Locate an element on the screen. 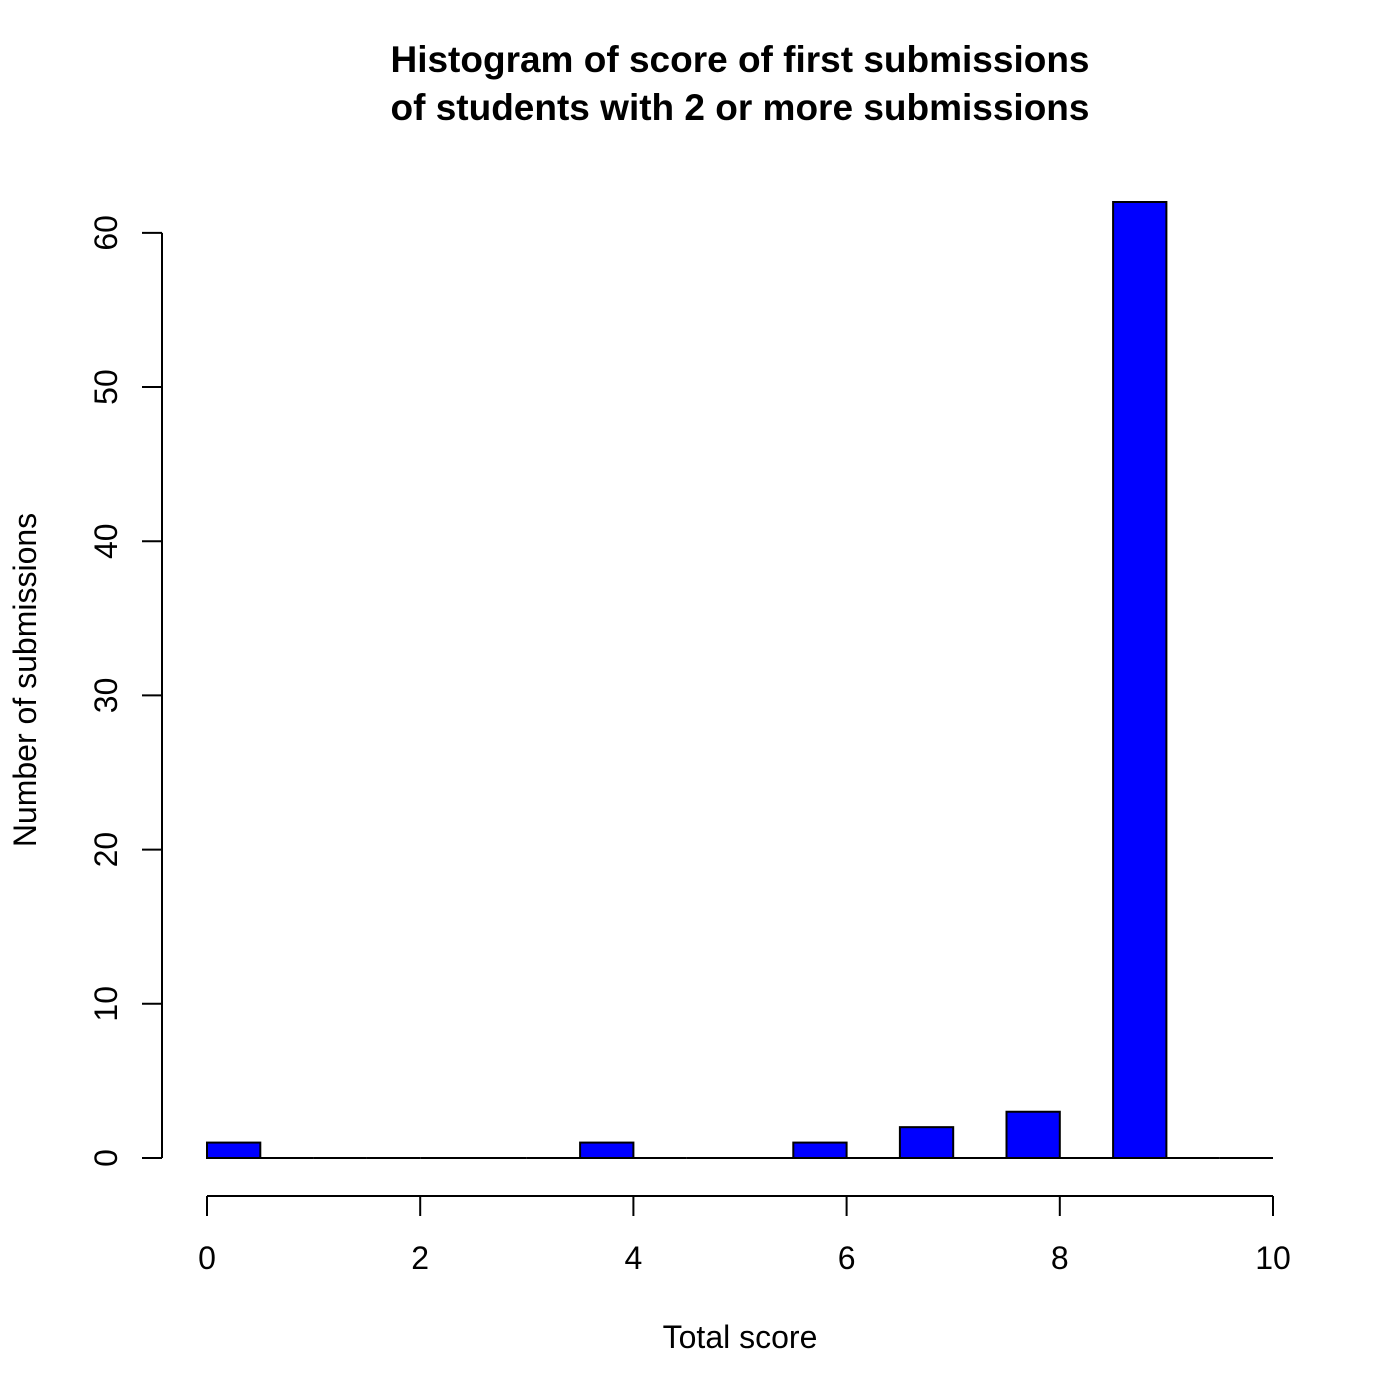 The height and width of the screenshot is (1400, 1400). y-tick-label-20: 20 is located at coordinates (106, 850).